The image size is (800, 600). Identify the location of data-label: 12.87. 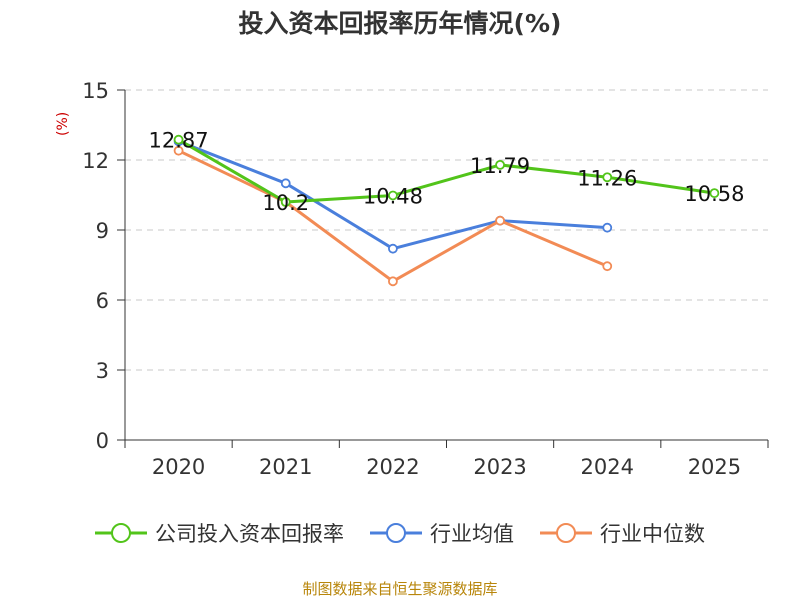
(179, 141).